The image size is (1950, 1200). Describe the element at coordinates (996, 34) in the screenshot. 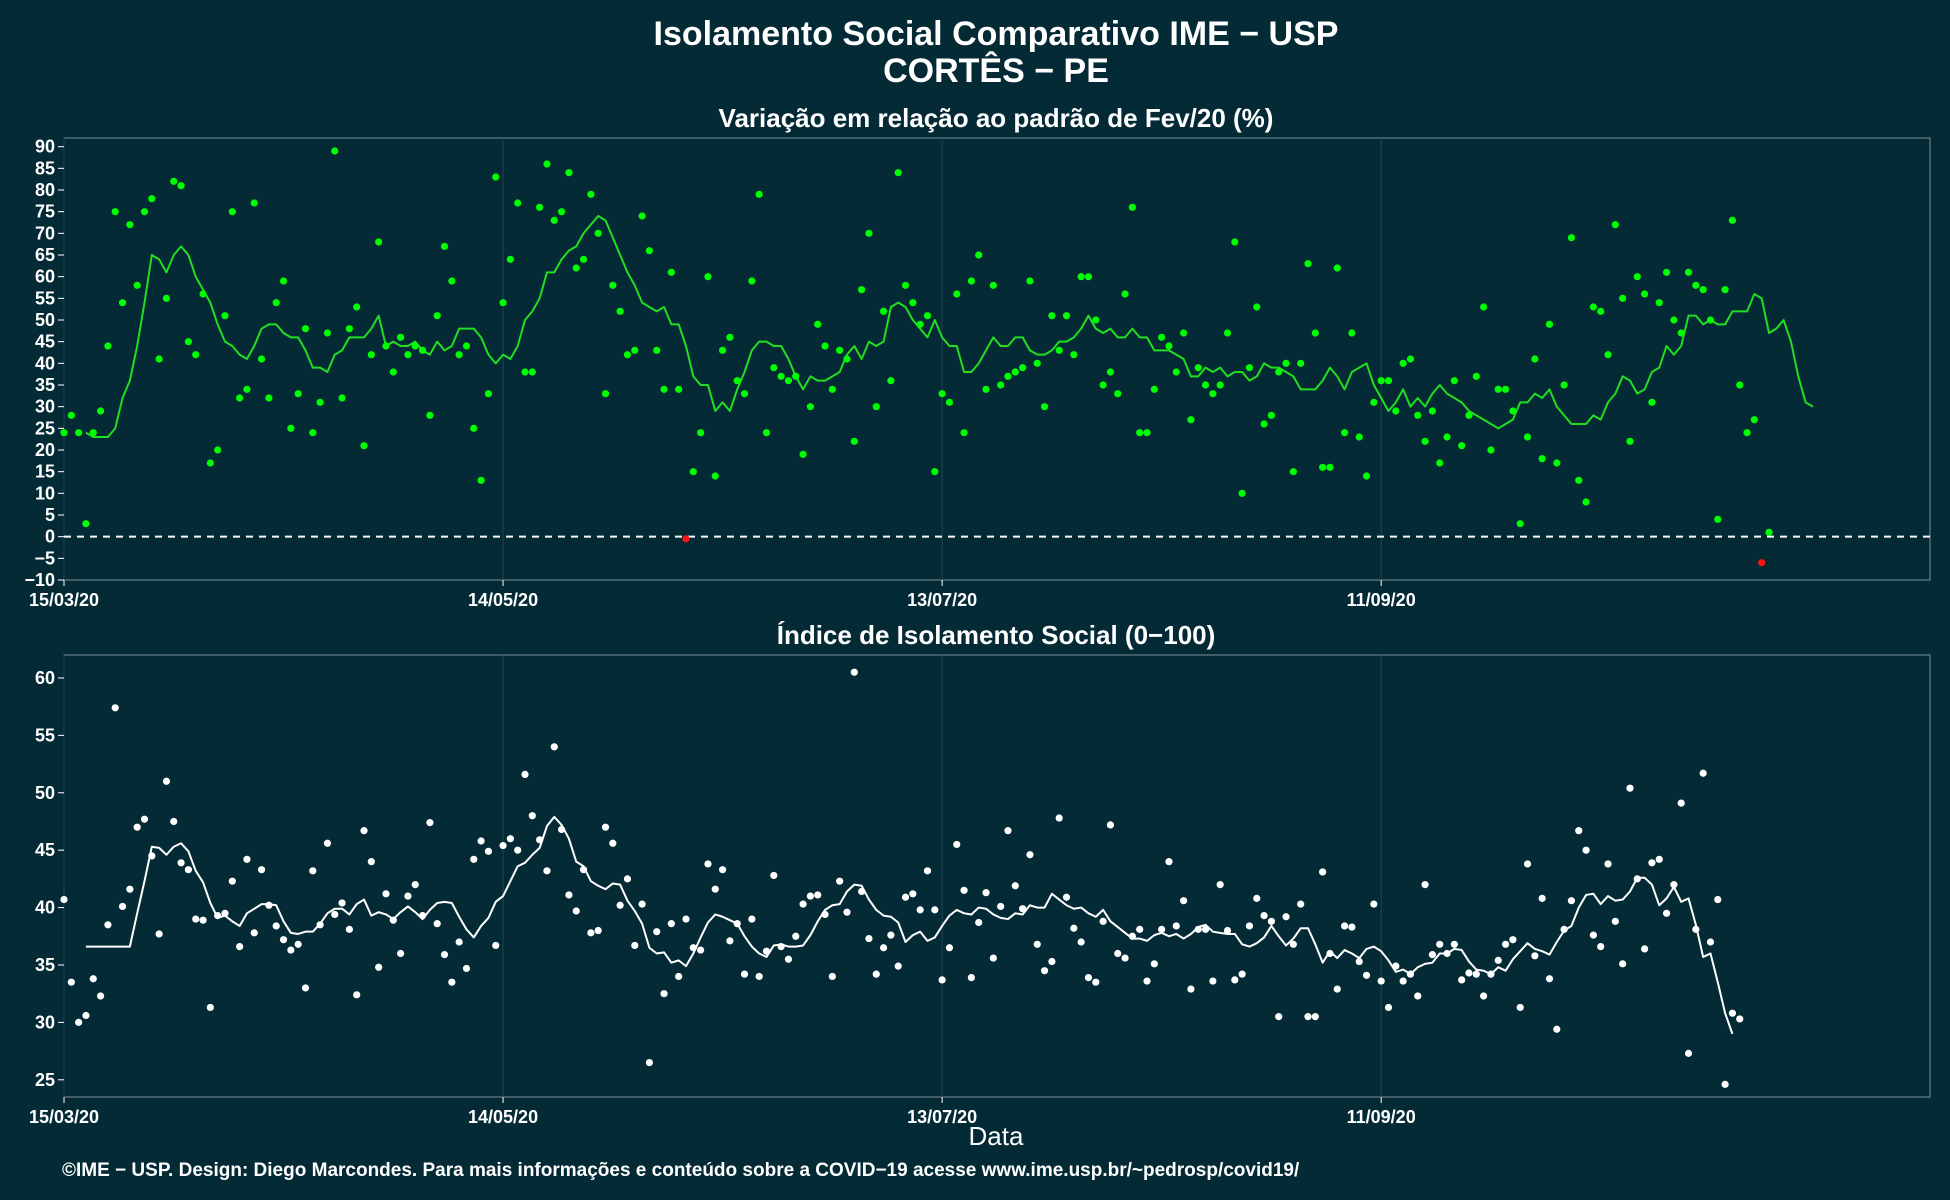

I see `main-title: Isolamento Social Comparativo IME − USP` at that location.